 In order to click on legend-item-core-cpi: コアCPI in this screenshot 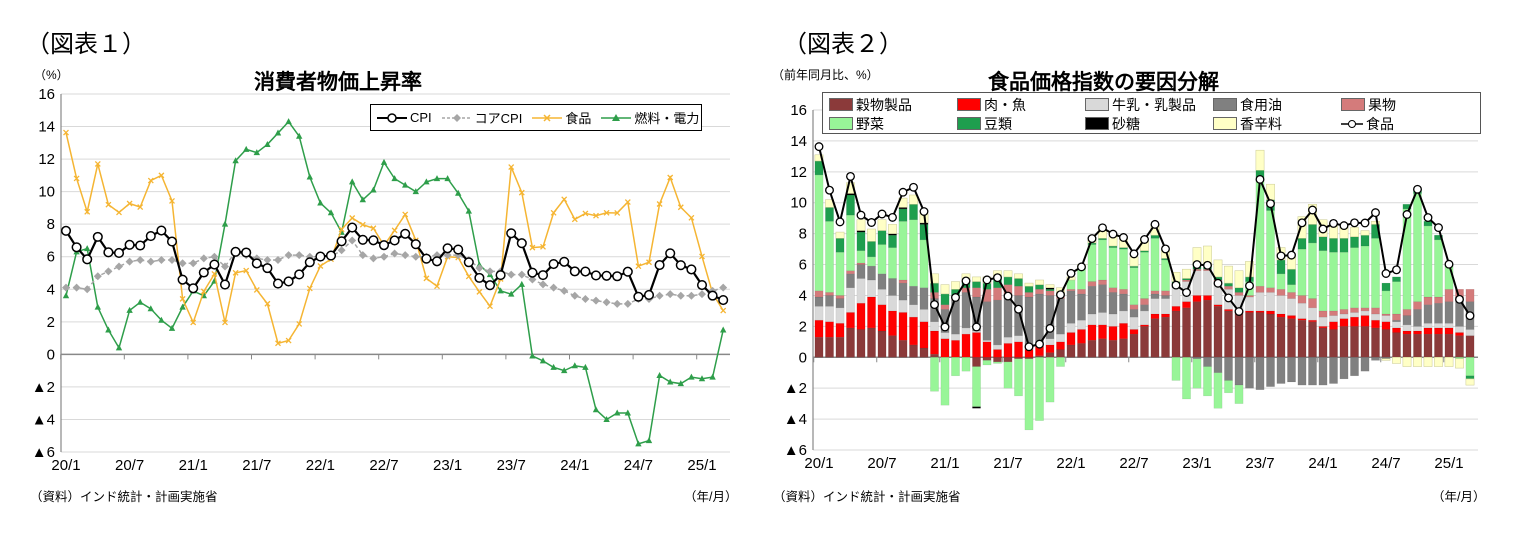, I will do `click(481, 117)`.